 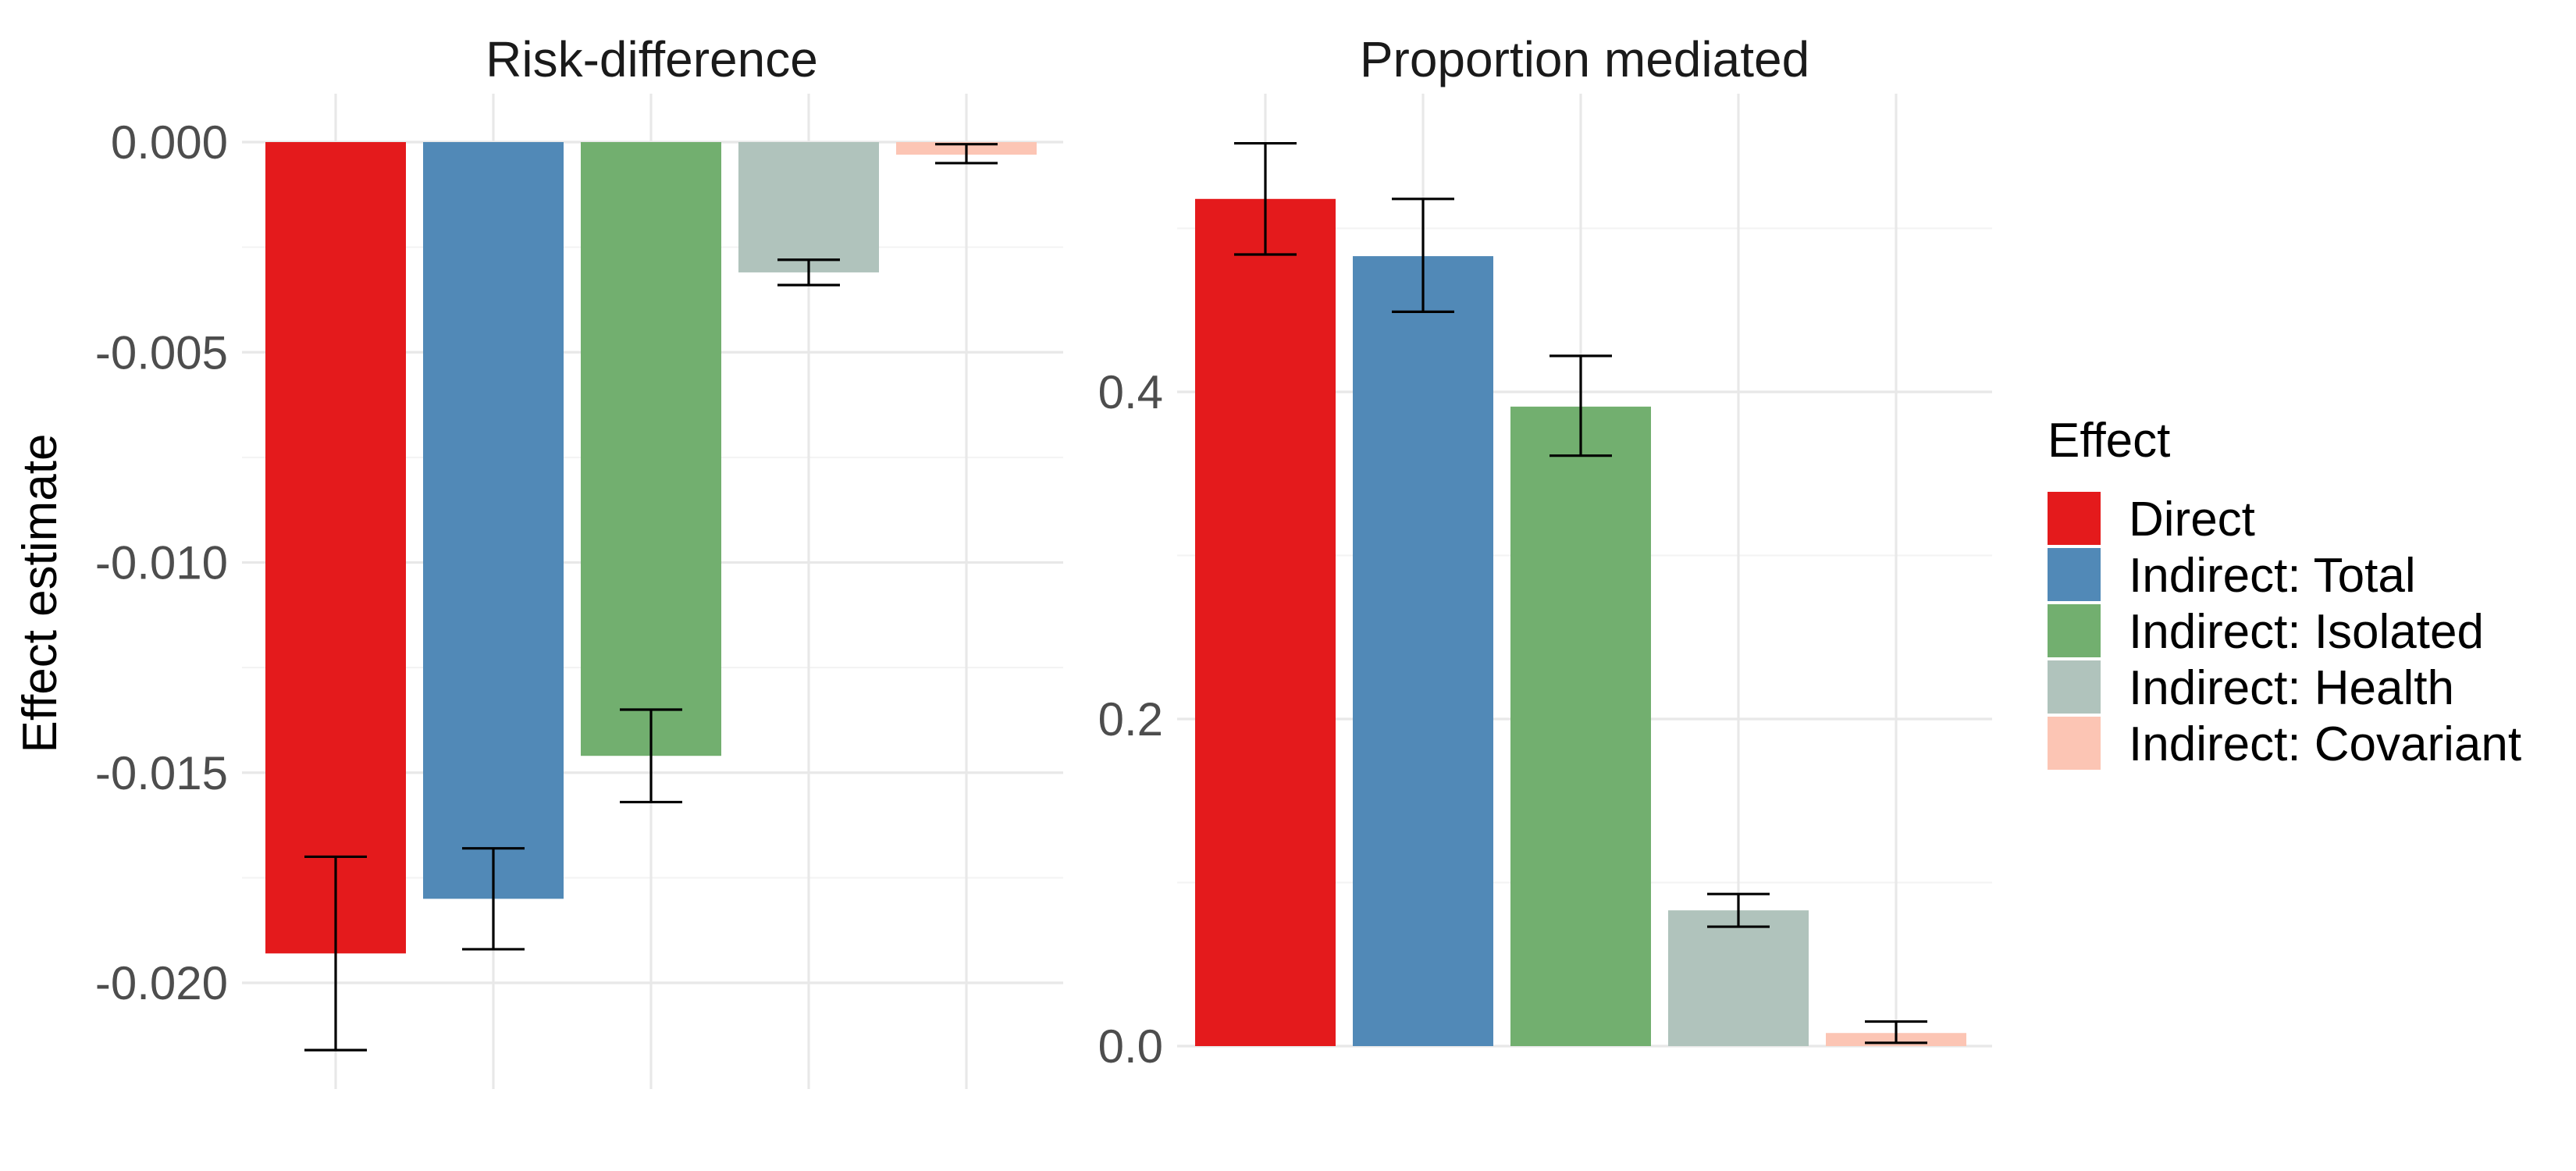 What do you see at coordinates (40, 593) in the screenshot?
I see `y-axis-title: Effect estimate` at bounding box center [40, 593].